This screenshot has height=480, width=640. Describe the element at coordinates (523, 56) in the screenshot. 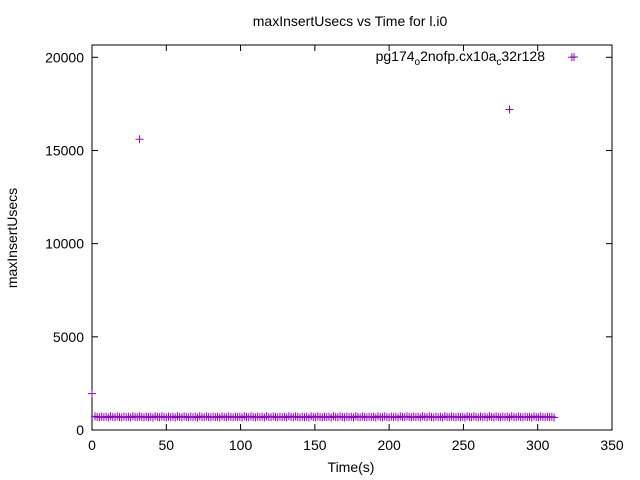

I see `legend-label-part3: 32r128` at that location.